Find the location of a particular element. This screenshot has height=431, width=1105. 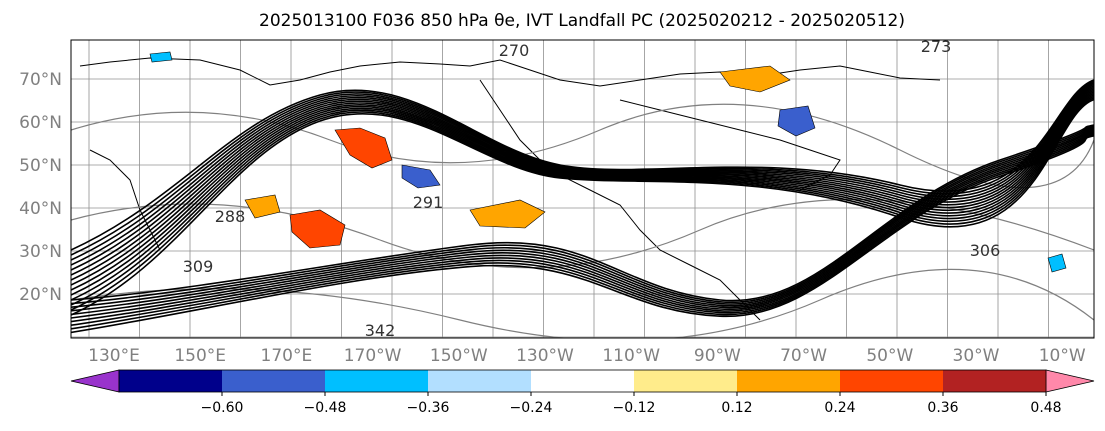

lon-tick-label: 150°E is located at coordinates (200, 356).